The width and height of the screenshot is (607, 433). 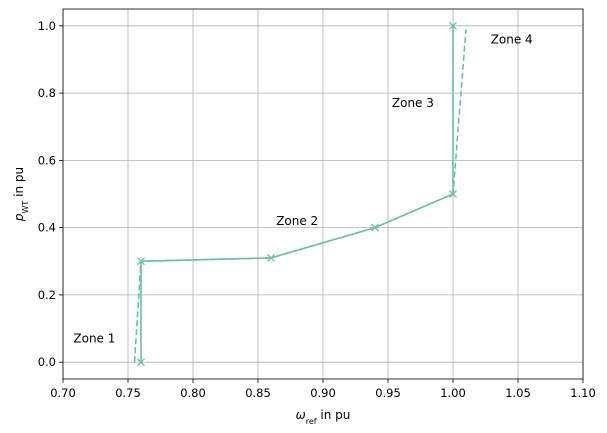 What do you see at coordinates (47, 228) in the screenshot?
I see `y-tick-label: 0.4` at bounding box center [47, 228].